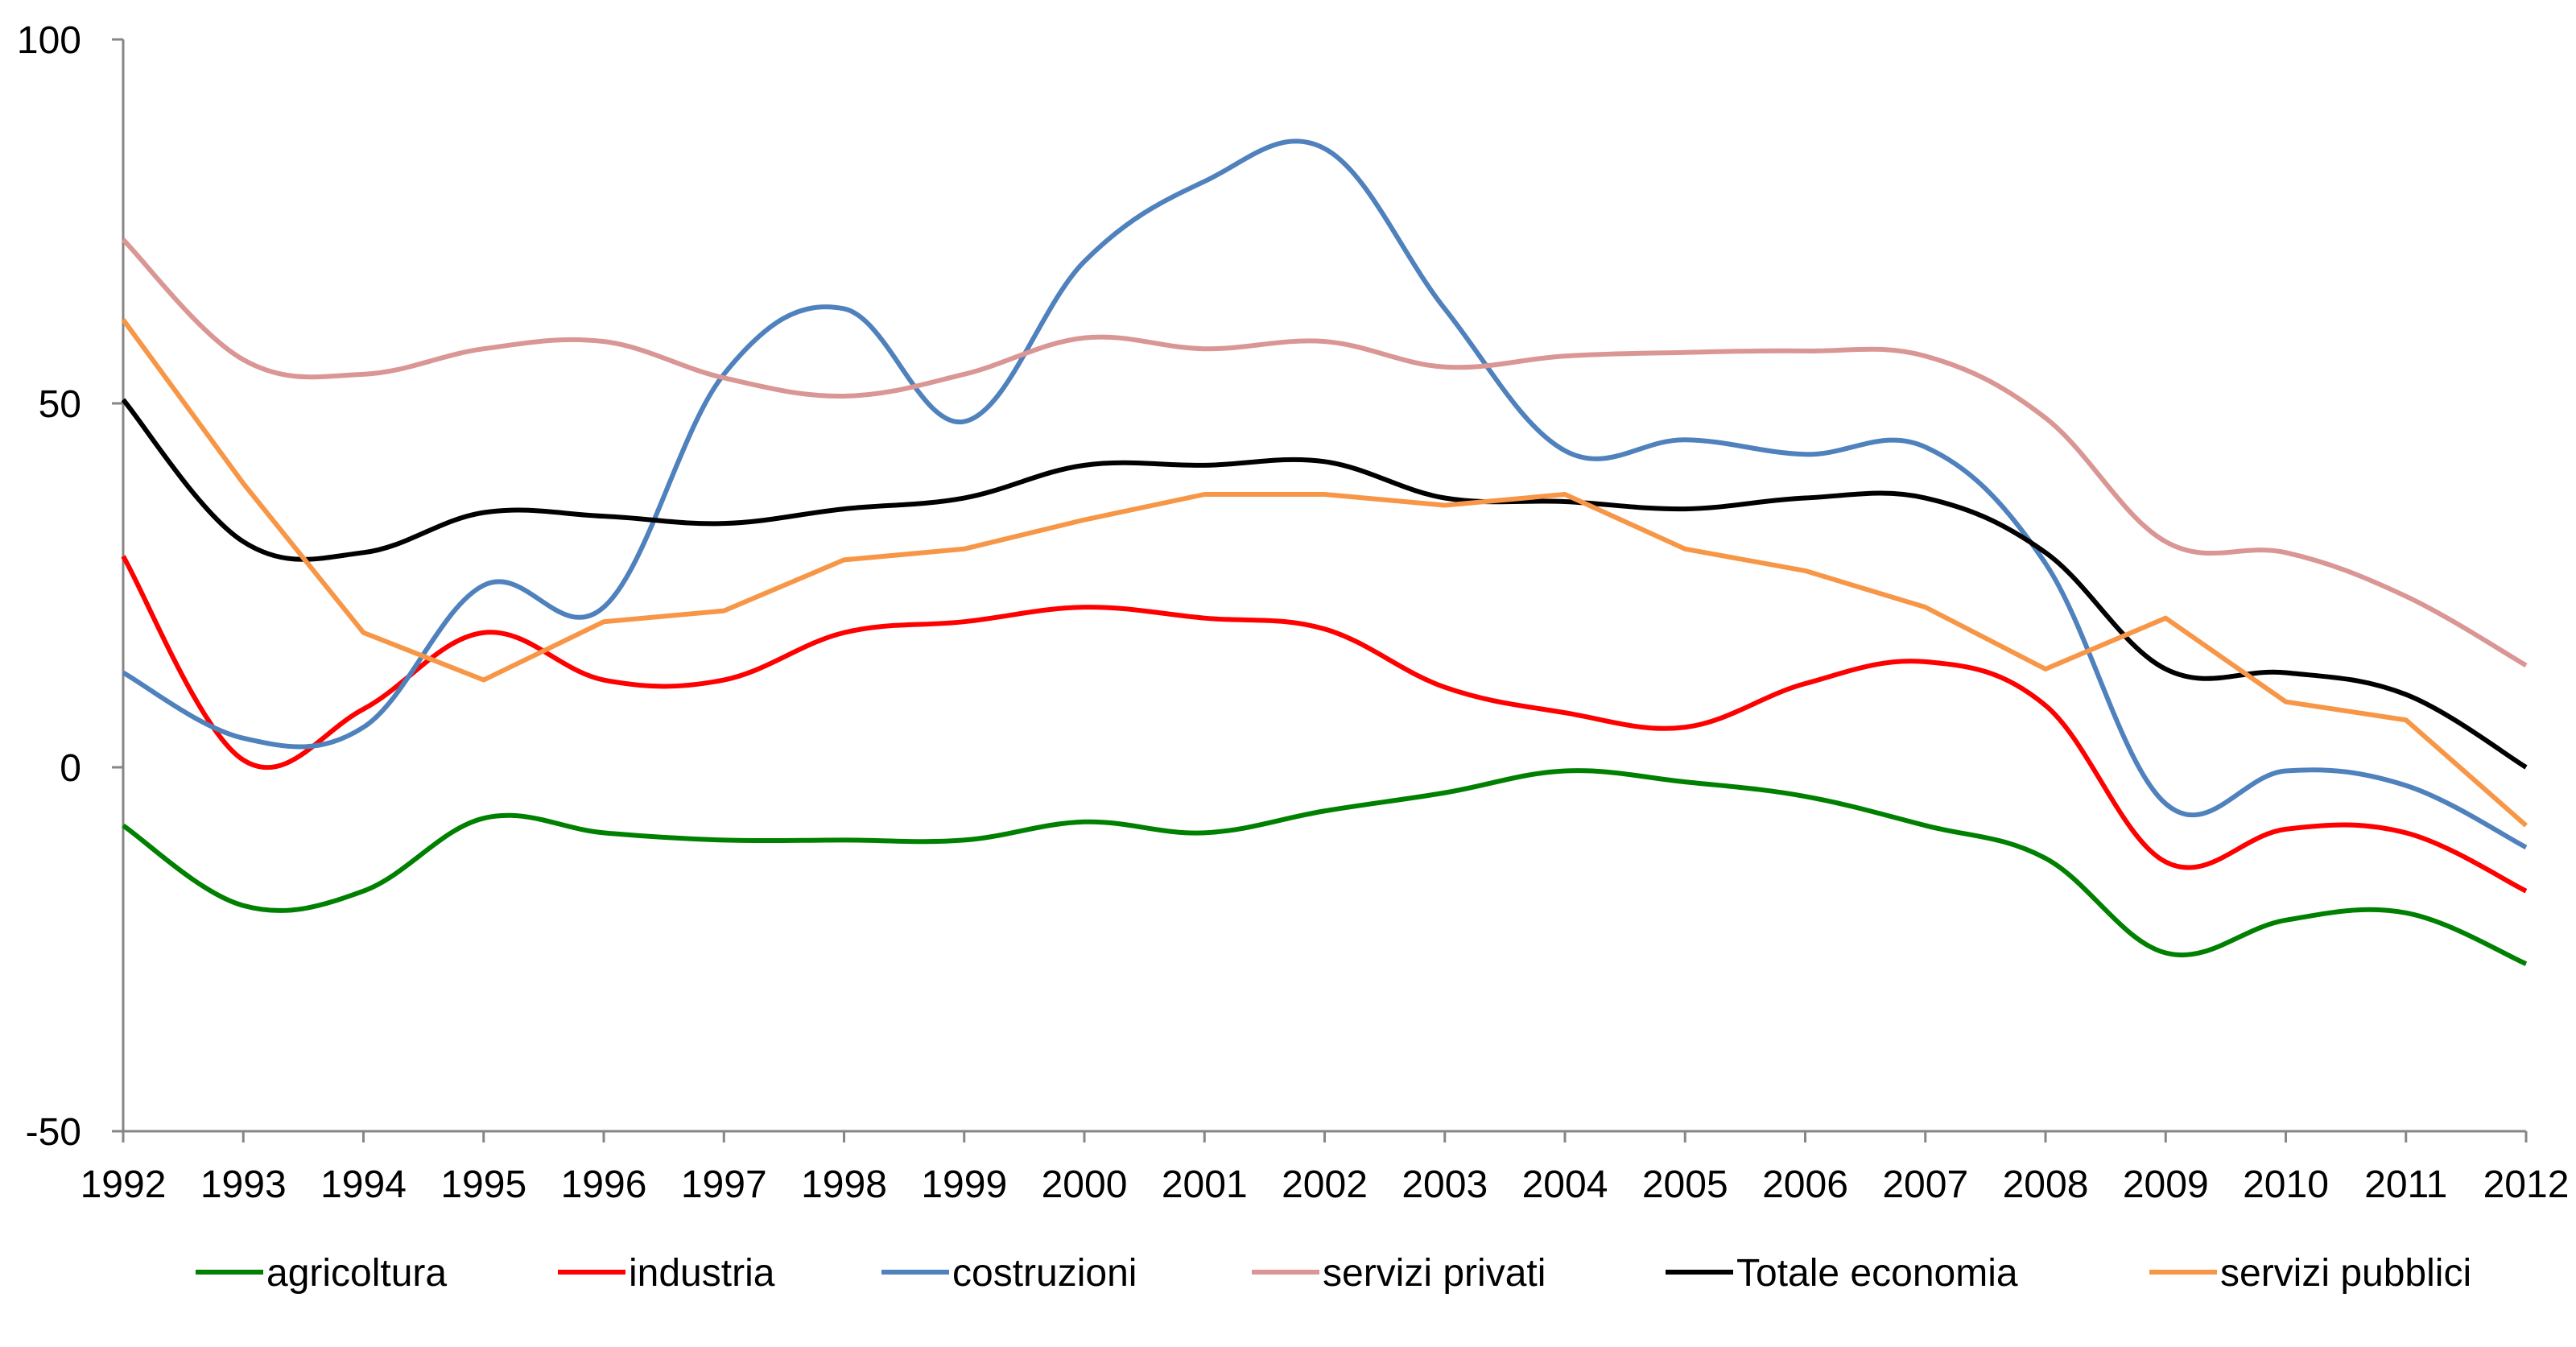 The height and width of the screenshot is (1347, 2576). Describe the element at coordinates (604, 1184) in the screenshot. I see `x-tick-label: 1996` at that location.